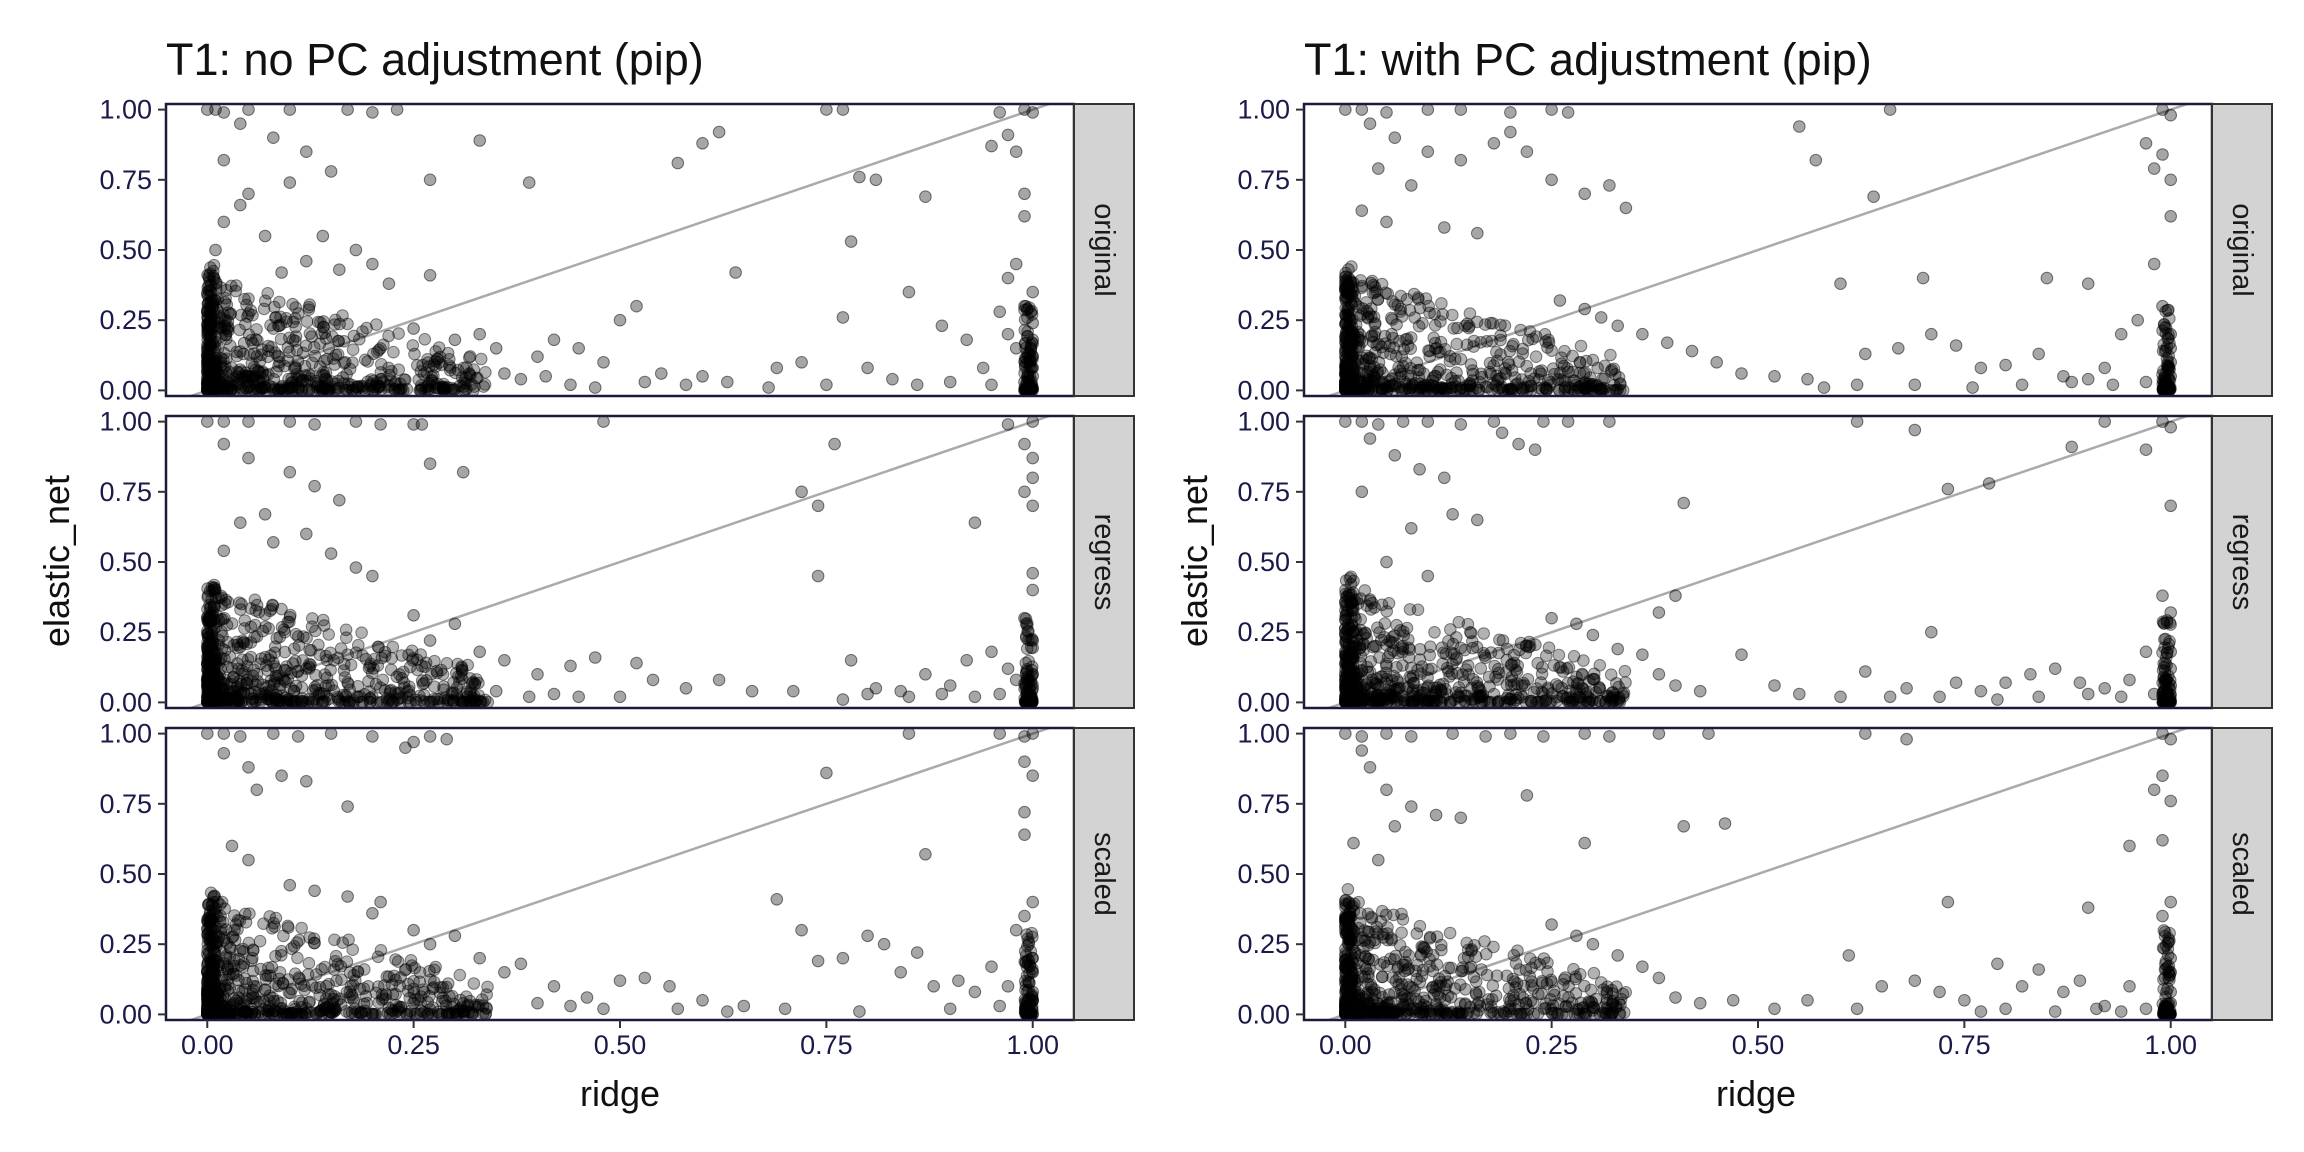  I want to click on y-tick-label: 0.50, so click(125, 250).